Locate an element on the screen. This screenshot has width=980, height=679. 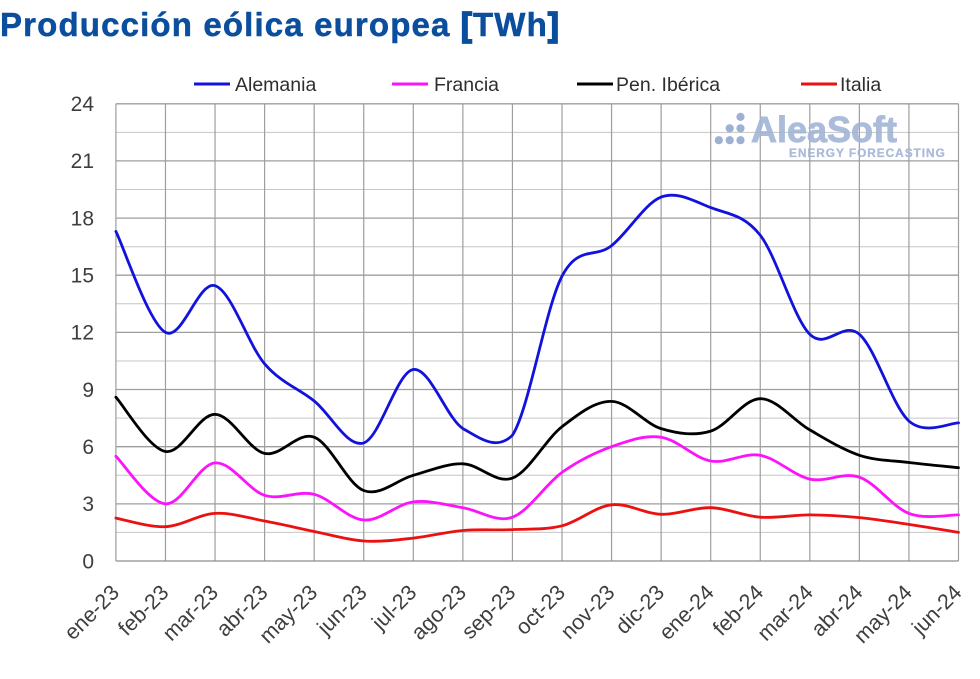
svg-text: AleaSoft is located at coordinates (824, 129).